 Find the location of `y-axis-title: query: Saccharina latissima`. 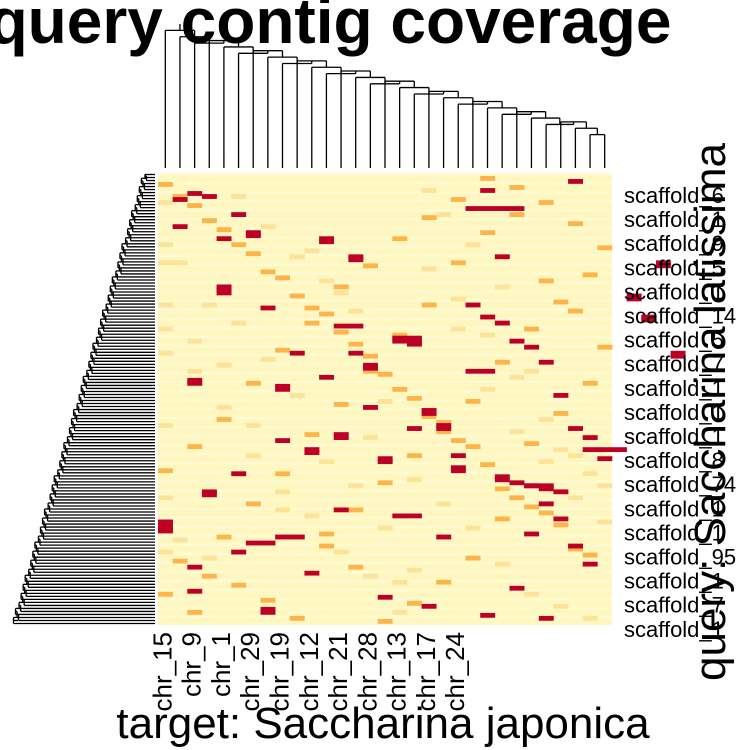

y-axis-title: query: Saccharina latissima is located at coordinates (710, 411).